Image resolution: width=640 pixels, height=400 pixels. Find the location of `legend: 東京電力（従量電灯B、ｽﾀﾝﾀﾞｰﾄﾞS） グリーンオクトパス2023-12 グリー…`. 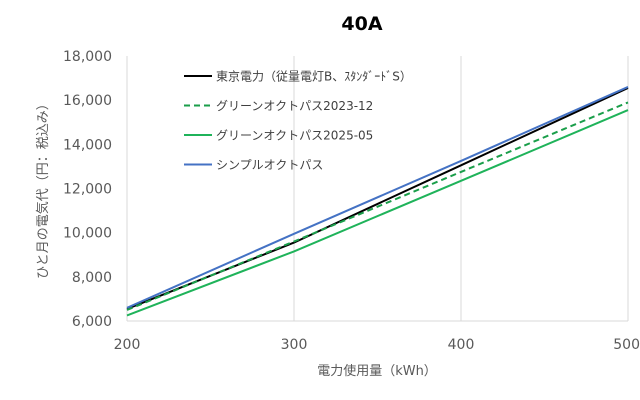

legend: 東京電力（従量電灯B、ｽﾀﾝﾀﾞｰﾄﾞS） グリーンオクトパス2023-12 グリー… is located at coordinates (298, 121).